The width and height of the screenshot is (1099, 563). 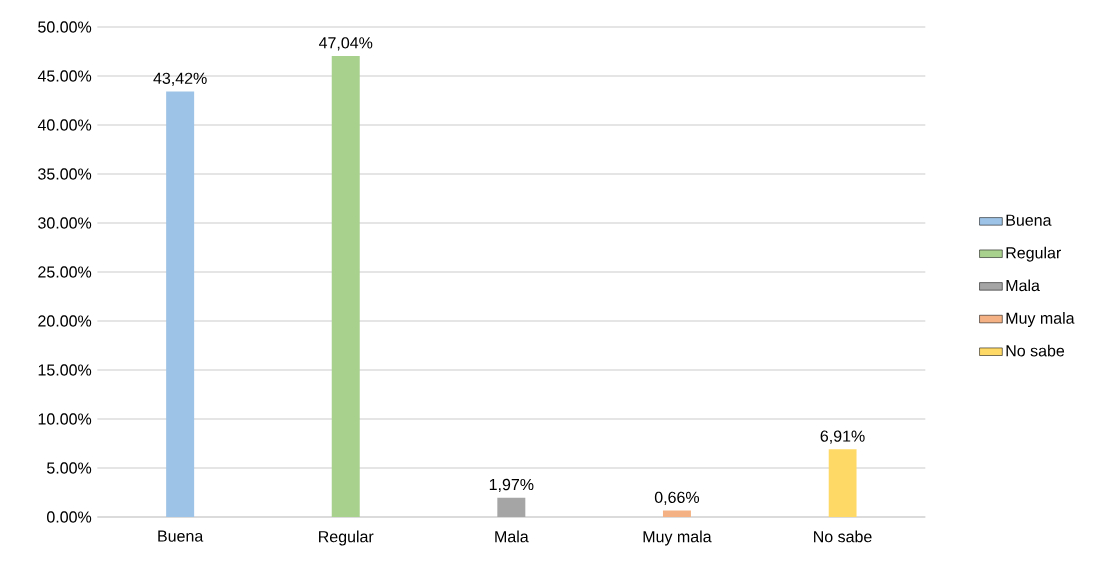 What do you see at coordinates (69, 517) in the screenshot?
I see `y-tick-label: 0.00%` at bounding box center [69, 517].